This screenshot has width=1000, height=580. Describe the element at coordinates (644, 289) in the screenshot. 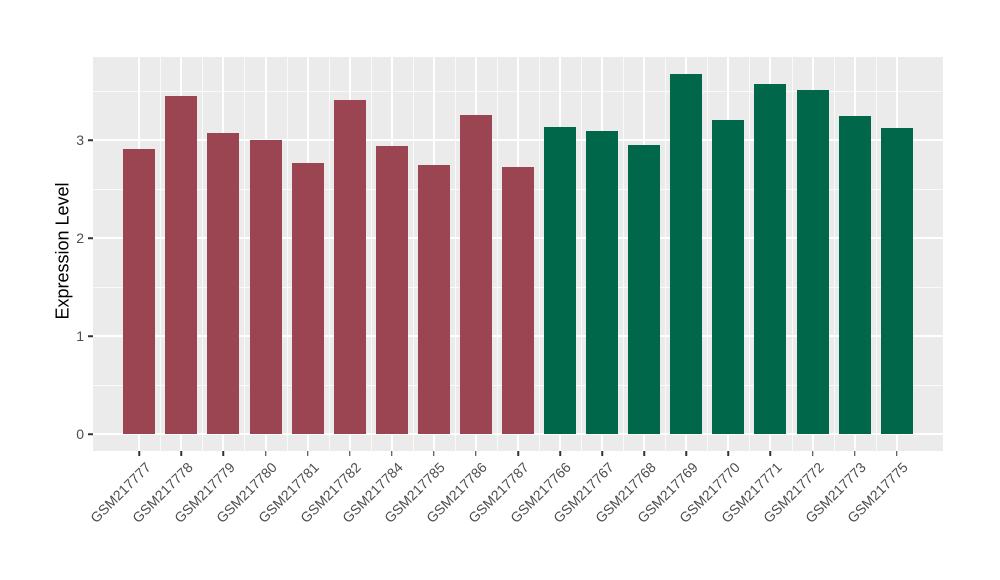

I see `bar-GSM217768` at that location.